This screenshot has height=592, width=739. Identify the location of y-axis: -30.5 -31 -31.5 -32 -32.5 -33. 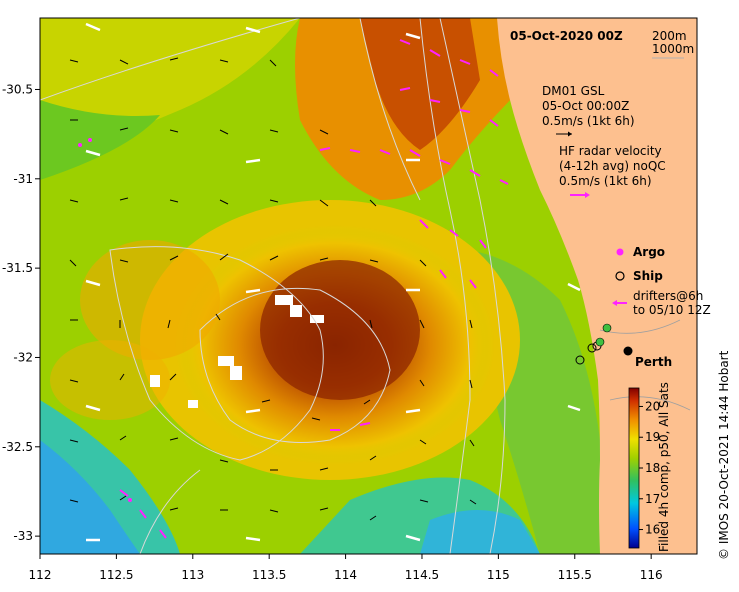
(21, 312).